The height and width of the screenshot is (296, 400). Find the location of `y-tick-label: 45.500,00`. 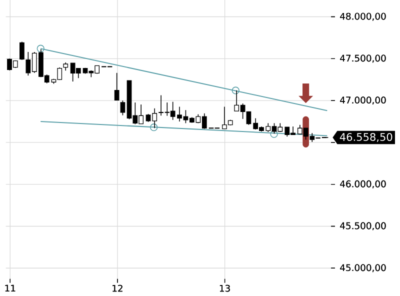

y-tick-label: 45.500,00 is located at coordinates (363, 226).